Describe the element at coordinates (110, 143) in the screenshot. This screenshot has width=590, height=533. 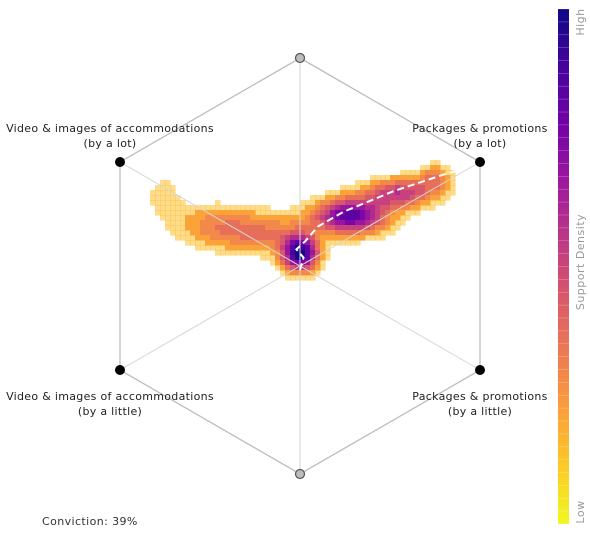
I see `vertex-label: (by a lot)` at that location.